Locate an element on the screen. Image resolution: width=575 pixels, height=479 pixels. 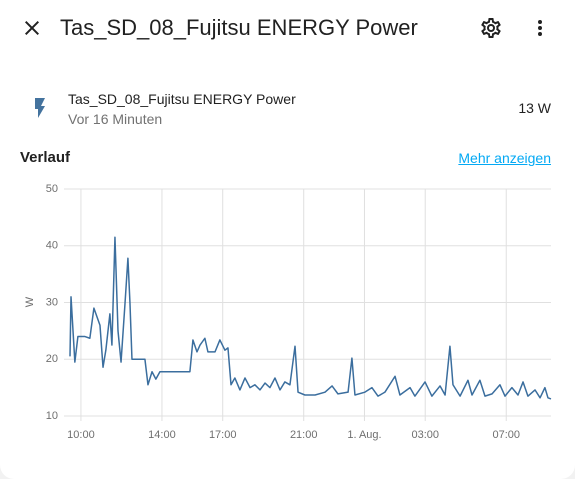
entity-state: 13 W is located at coordinates (534, 108).